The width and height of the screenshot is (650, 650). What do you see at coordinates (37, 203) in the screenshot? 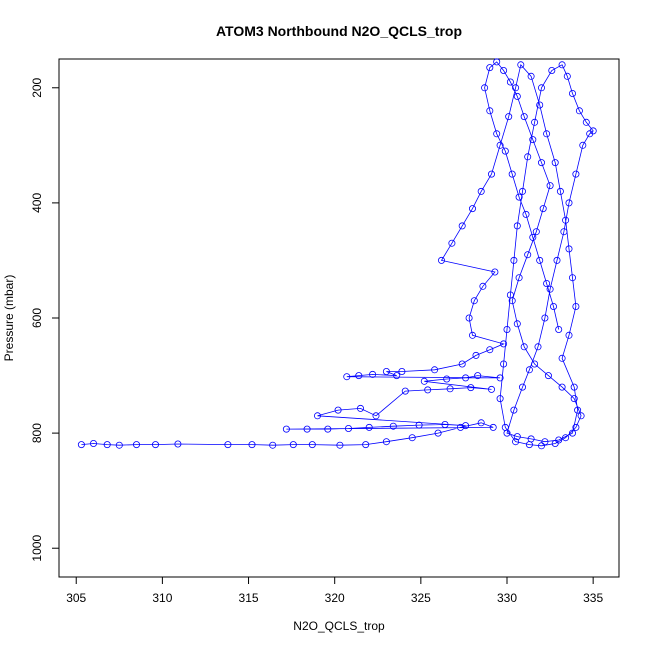
I see `y-tick-label: 400` at bounding box center [37, 203].